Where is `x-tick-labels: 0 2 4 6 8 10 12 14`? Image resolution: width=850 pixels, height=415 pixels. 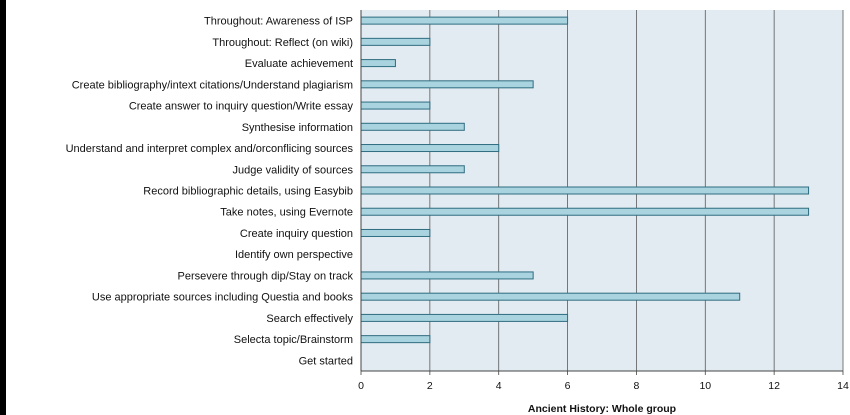 x-tick-labels: 0 2 4 6 8 10 12 14 is located at coordinates (603, 381).